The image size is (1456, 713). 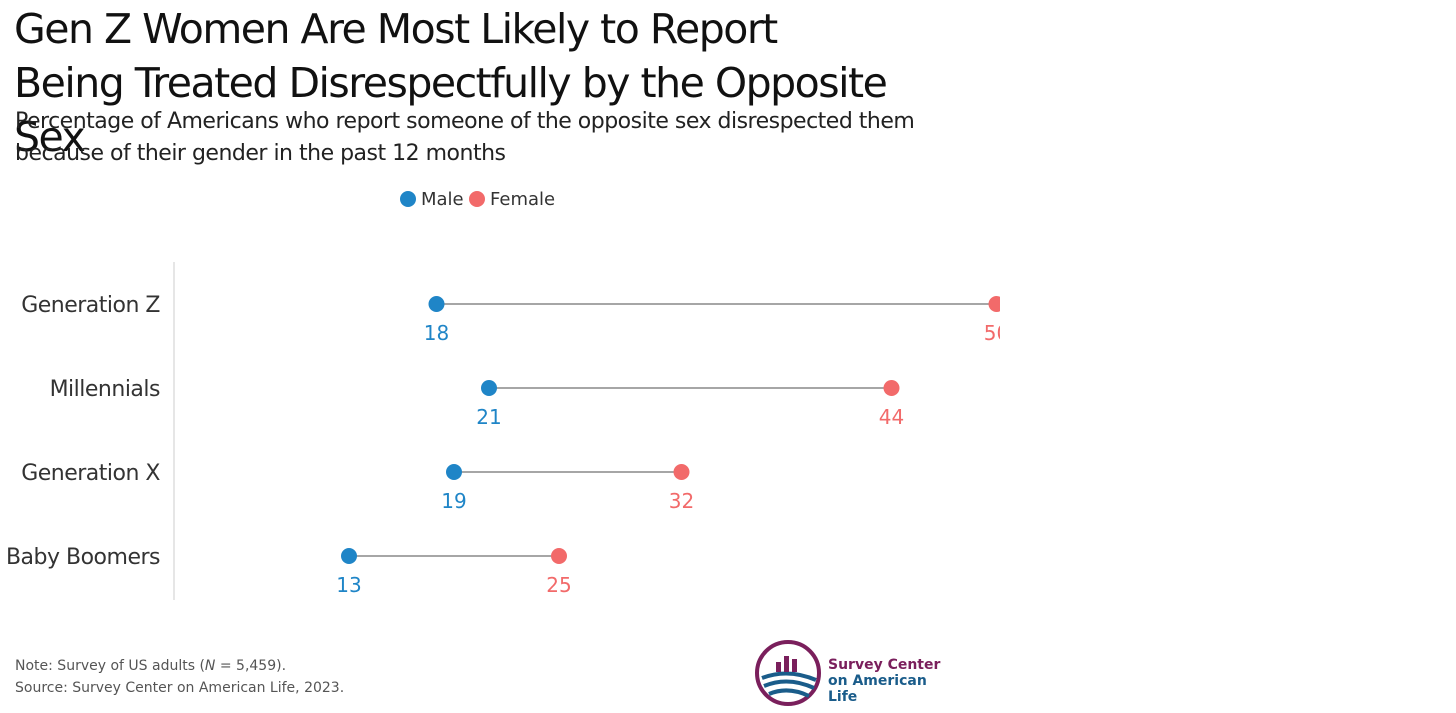 I want to click on row-baby-boomers: Baby Boomers 13 25, so click(x=289, y=571).